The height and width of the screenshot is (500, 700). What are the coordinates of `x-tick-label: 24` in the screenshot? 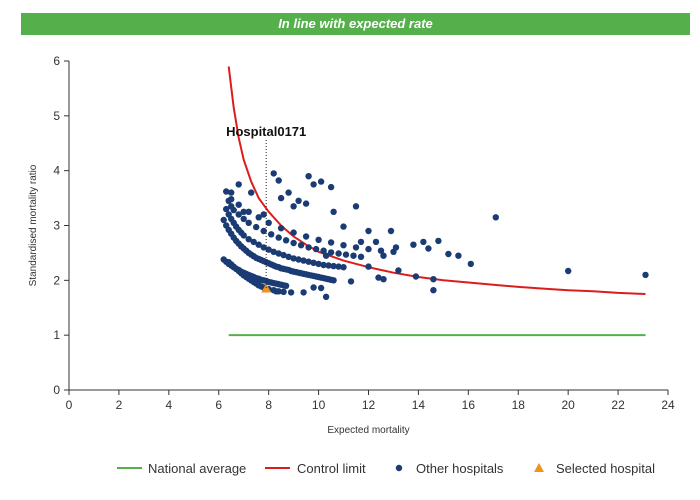 It's located at (668, 405).